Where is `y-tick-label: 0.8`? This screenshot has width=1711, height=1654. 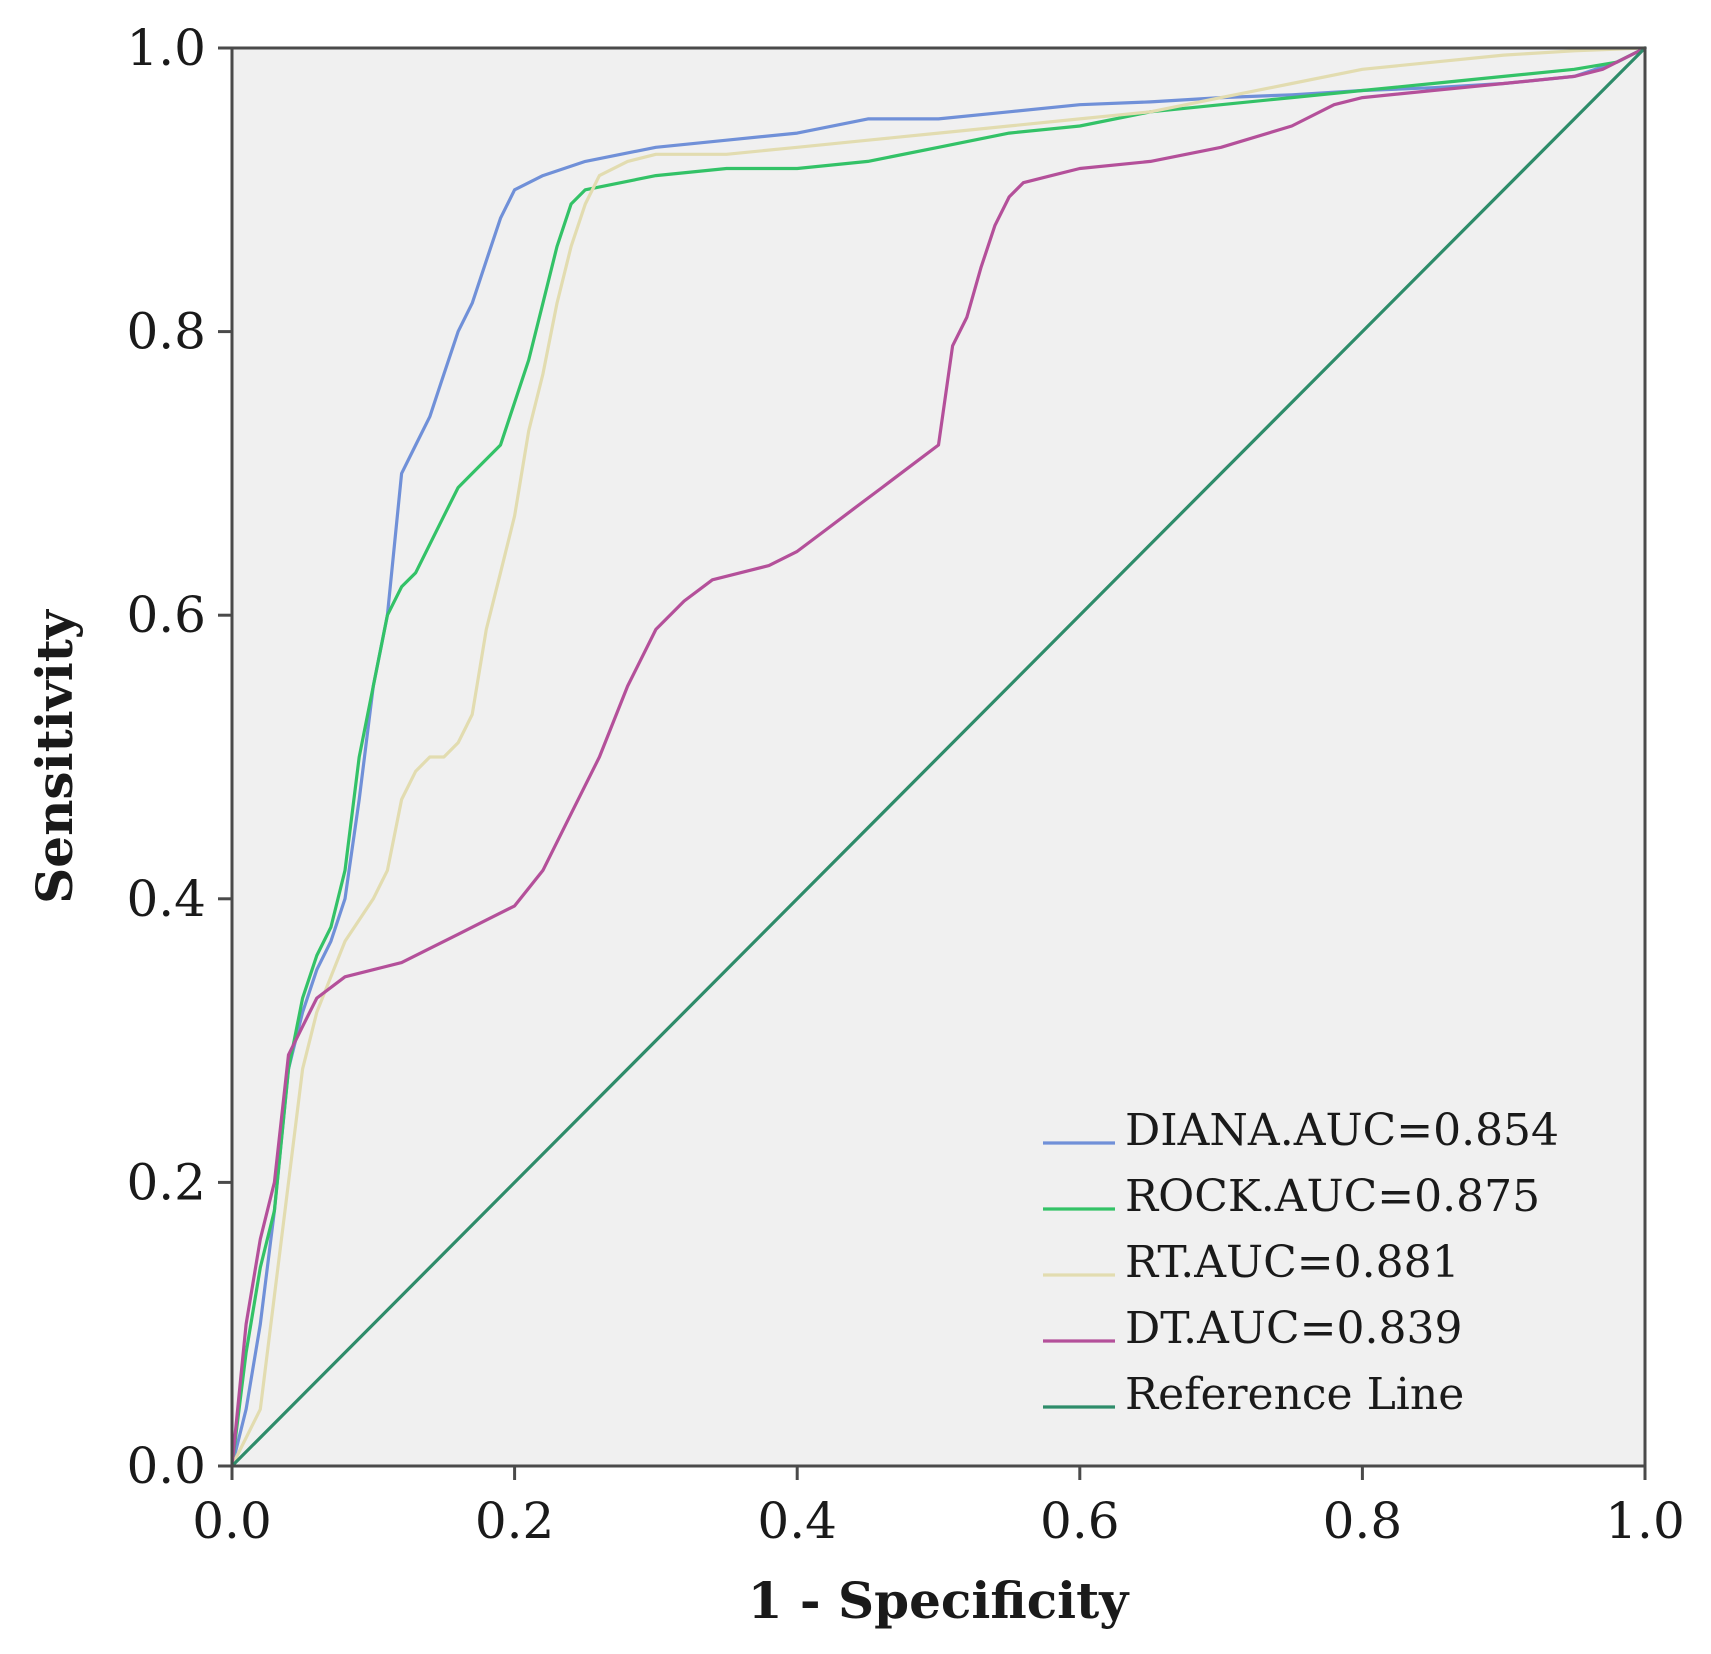 y-tick-label: 0.8 is located at coordinates (166, 332).